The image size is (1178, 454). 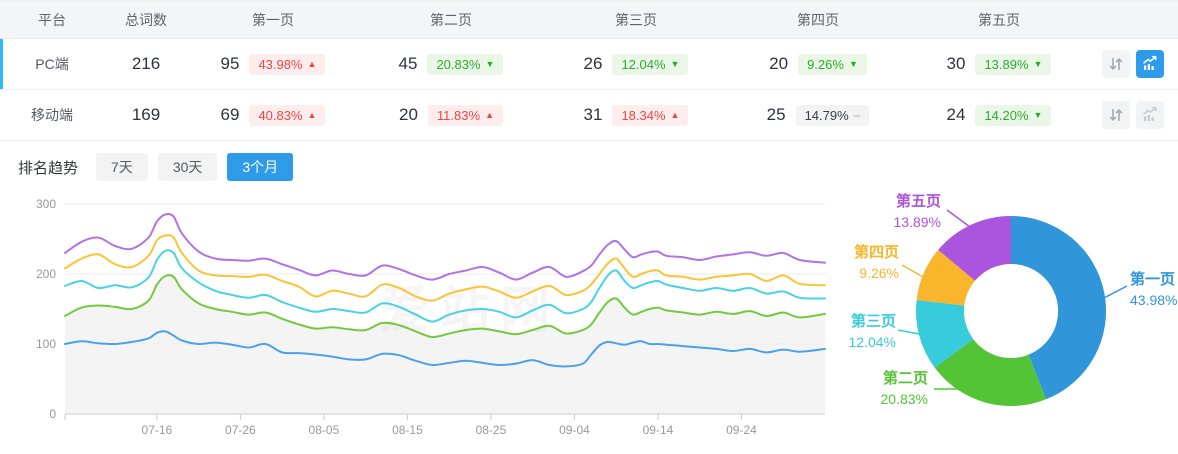 What do you see at coordinates (1059, 307) in the screenshot?
I see `donut-slice-第一页` at bounding box center [1059, 307].